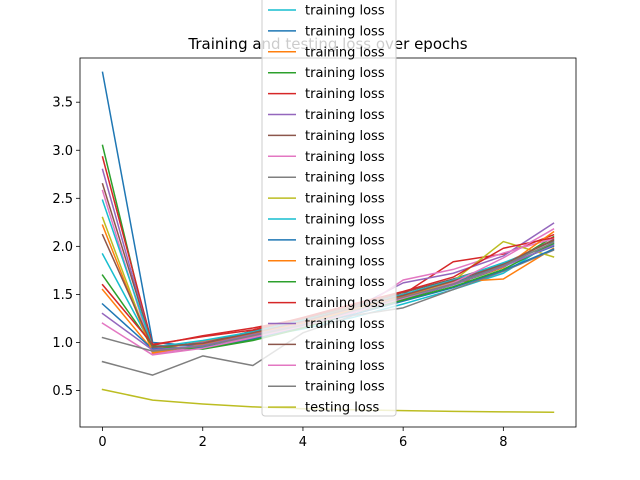 This screenshot has height=480, width=640. I want to click on legend-label-20: testing loss, so click(342, 408).